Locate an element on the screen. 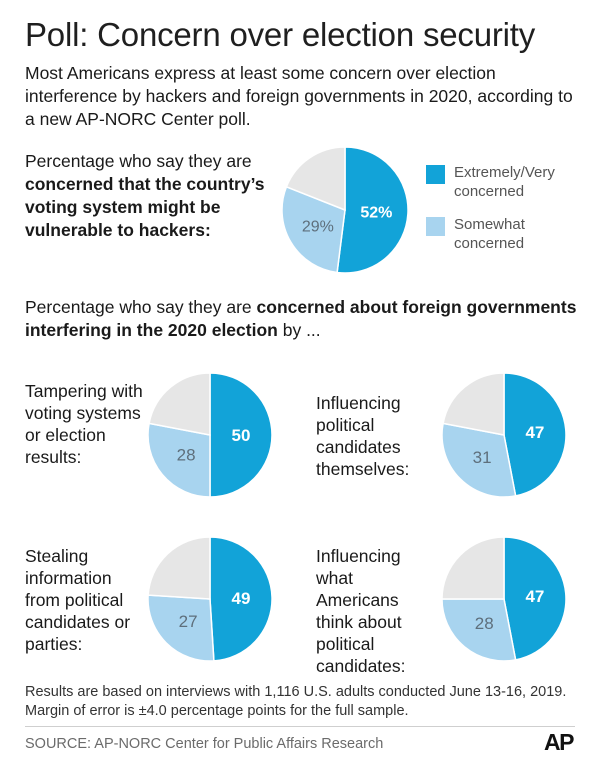 The image size is (598, 760). pie-chart-tampering-label-very: 50 is located at coordinates (241, 435).